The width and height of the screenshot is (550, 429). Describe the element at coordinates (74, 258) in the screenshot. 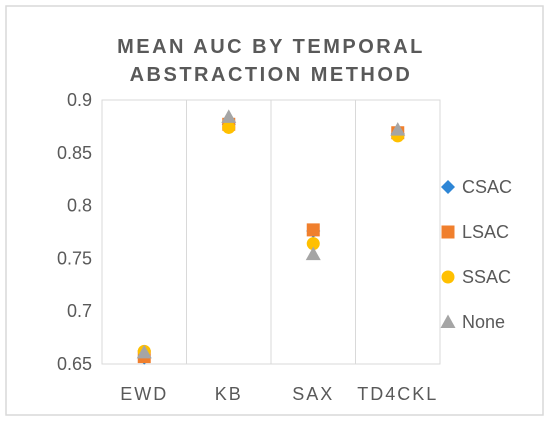

I see `y-tick-label: 0.75` at that location.